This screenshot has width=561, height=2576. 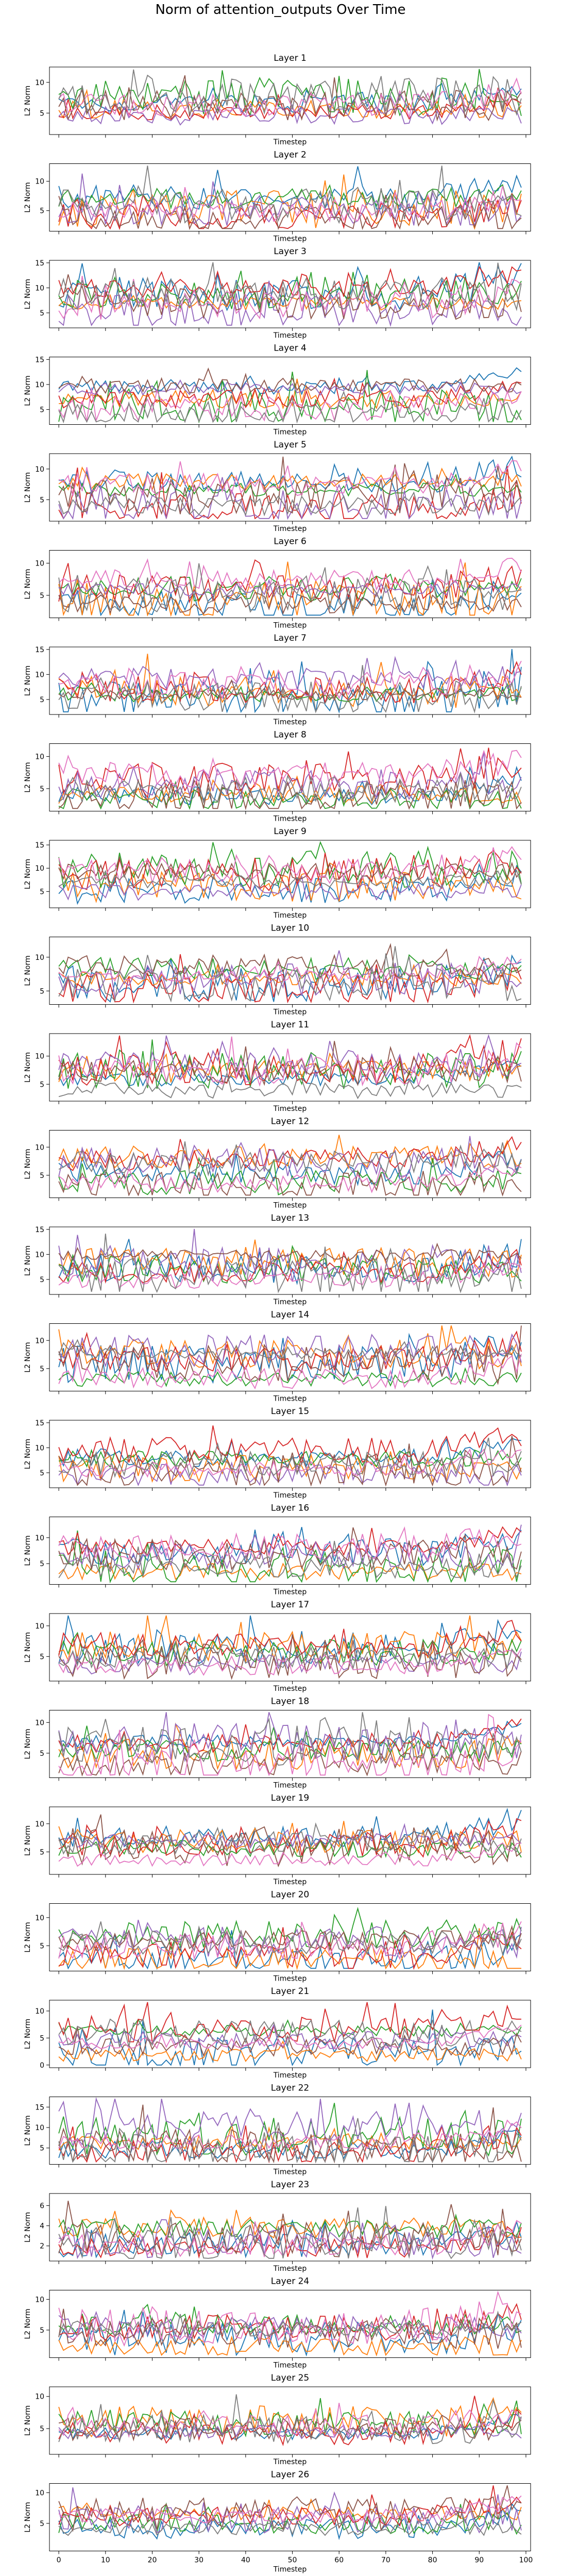 What do you see at coordinates (479, 2560) in the screenshot?
I see `x-tick-label: 90` at bounding box center [479, 2560].